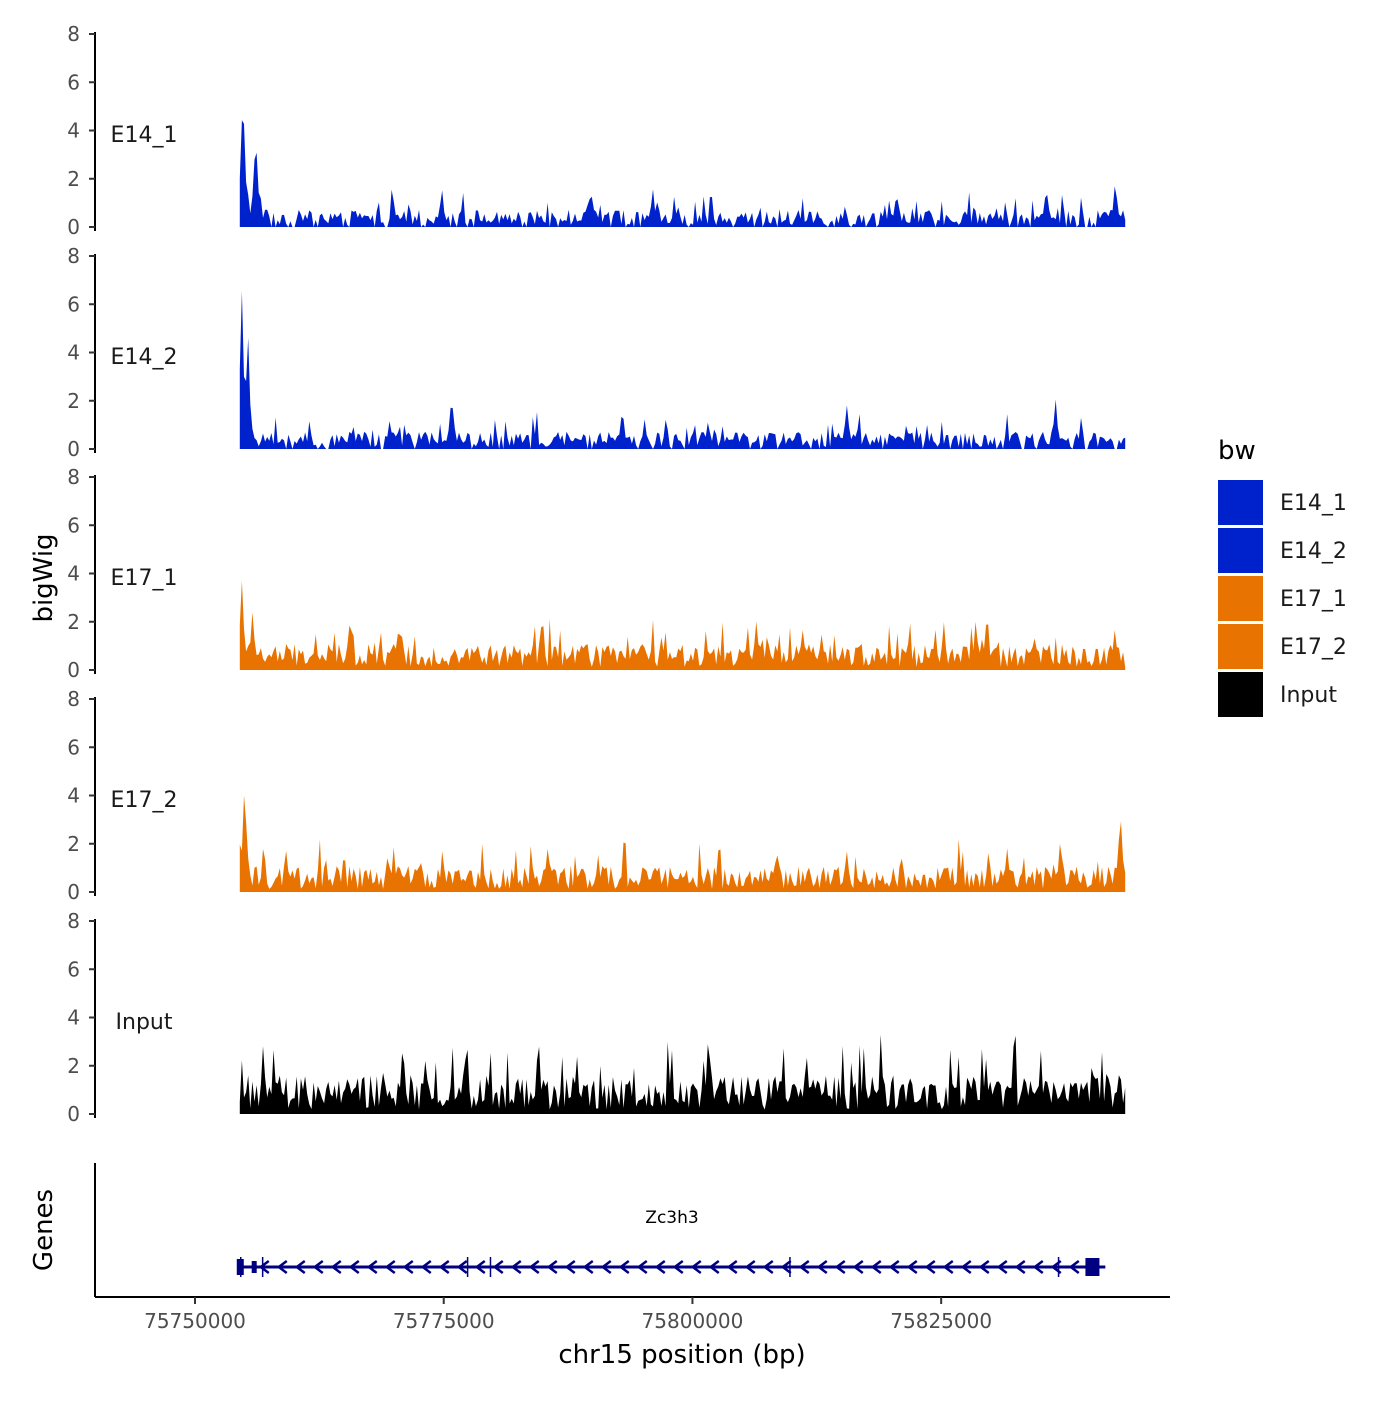 Image resolution: width=1400 pixels, height=1404 pixels. I want to click on x-tick-label: 75800000, so click(693, 1321).